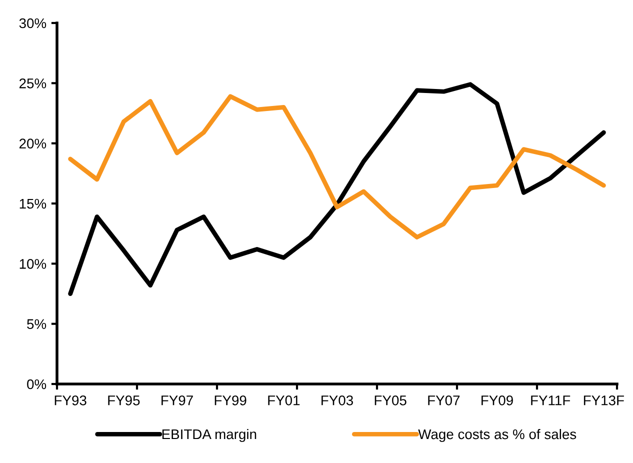 This screenshot has height=463, width=633. I want to click on legend-label: EBITDA margin, so click(209, 435).